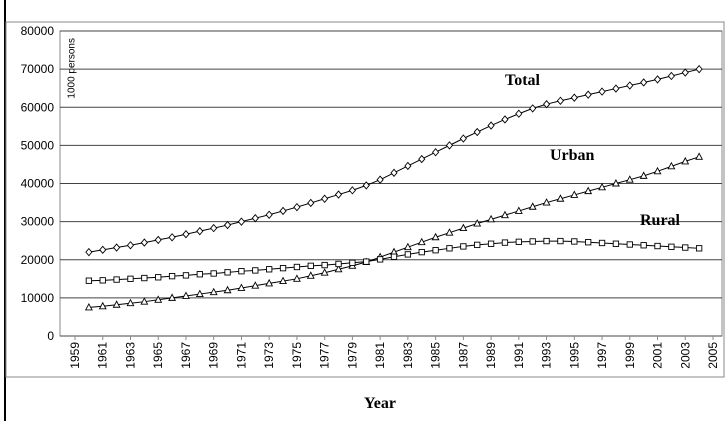 The width and height of the screenshot is (726, 421). I want to click on x-tick-label: 1959, so click(75, 355).